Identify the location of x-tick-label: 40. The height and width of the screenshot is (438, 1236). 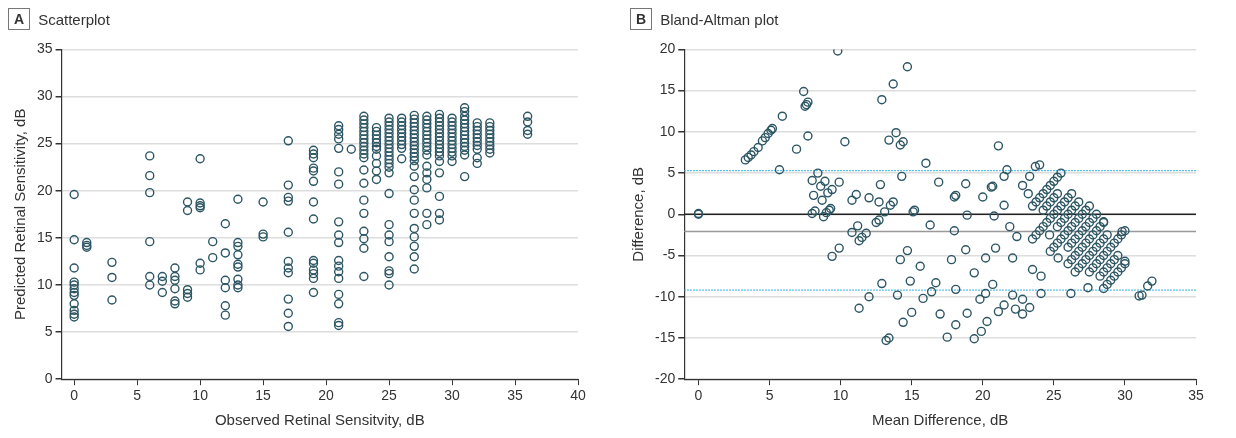
(578, 395).